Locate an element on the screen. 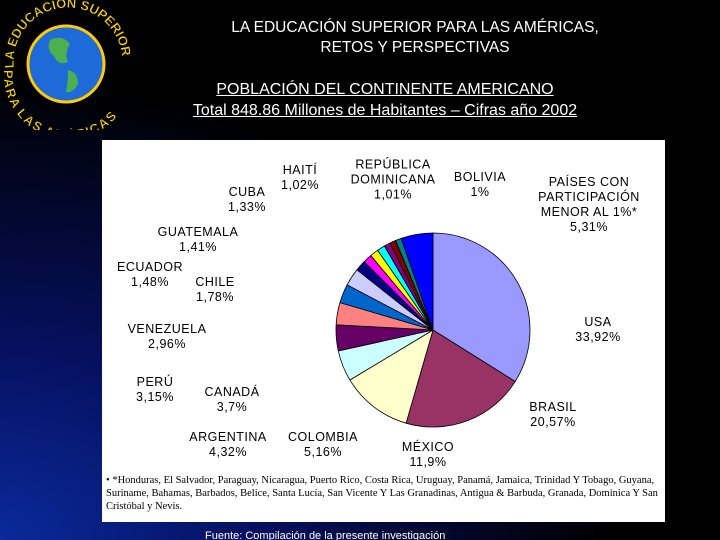 The height and width of the screenshot is (540, 720). slice-label: PERÚ 3,15% is located at coordinates (155, 390).